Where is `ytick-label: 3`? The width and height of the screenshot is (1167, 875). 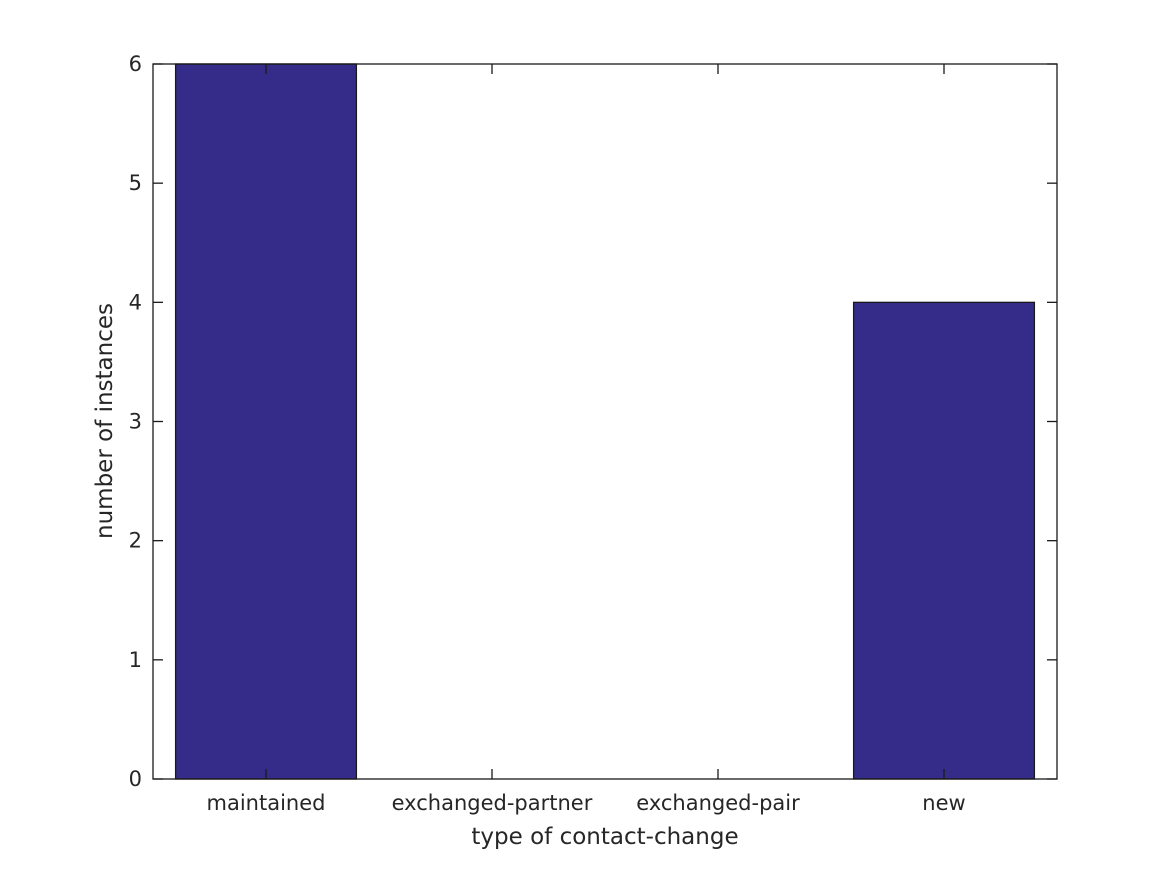
ytick-label: 3 is located at coordinates (135, 422).